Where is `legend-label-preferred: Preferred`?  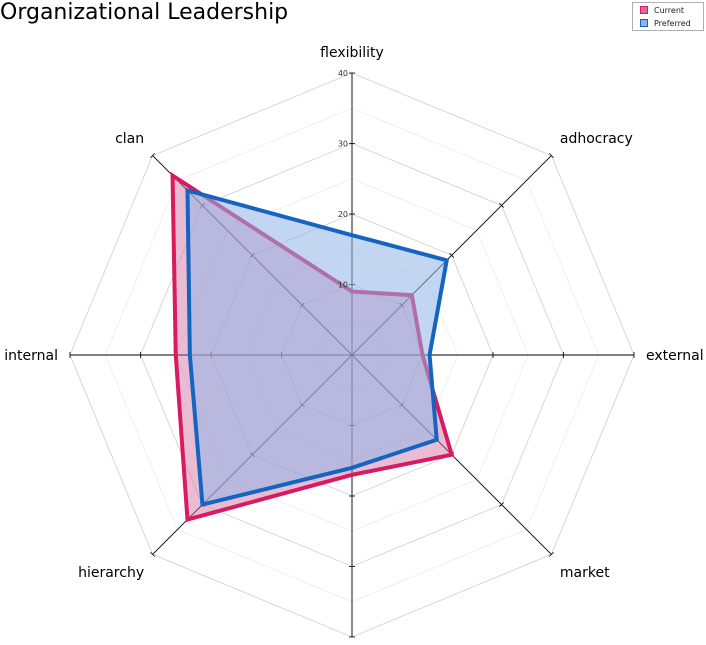 legend-label-preferred: Preferred is located at coordinates (672, 23).